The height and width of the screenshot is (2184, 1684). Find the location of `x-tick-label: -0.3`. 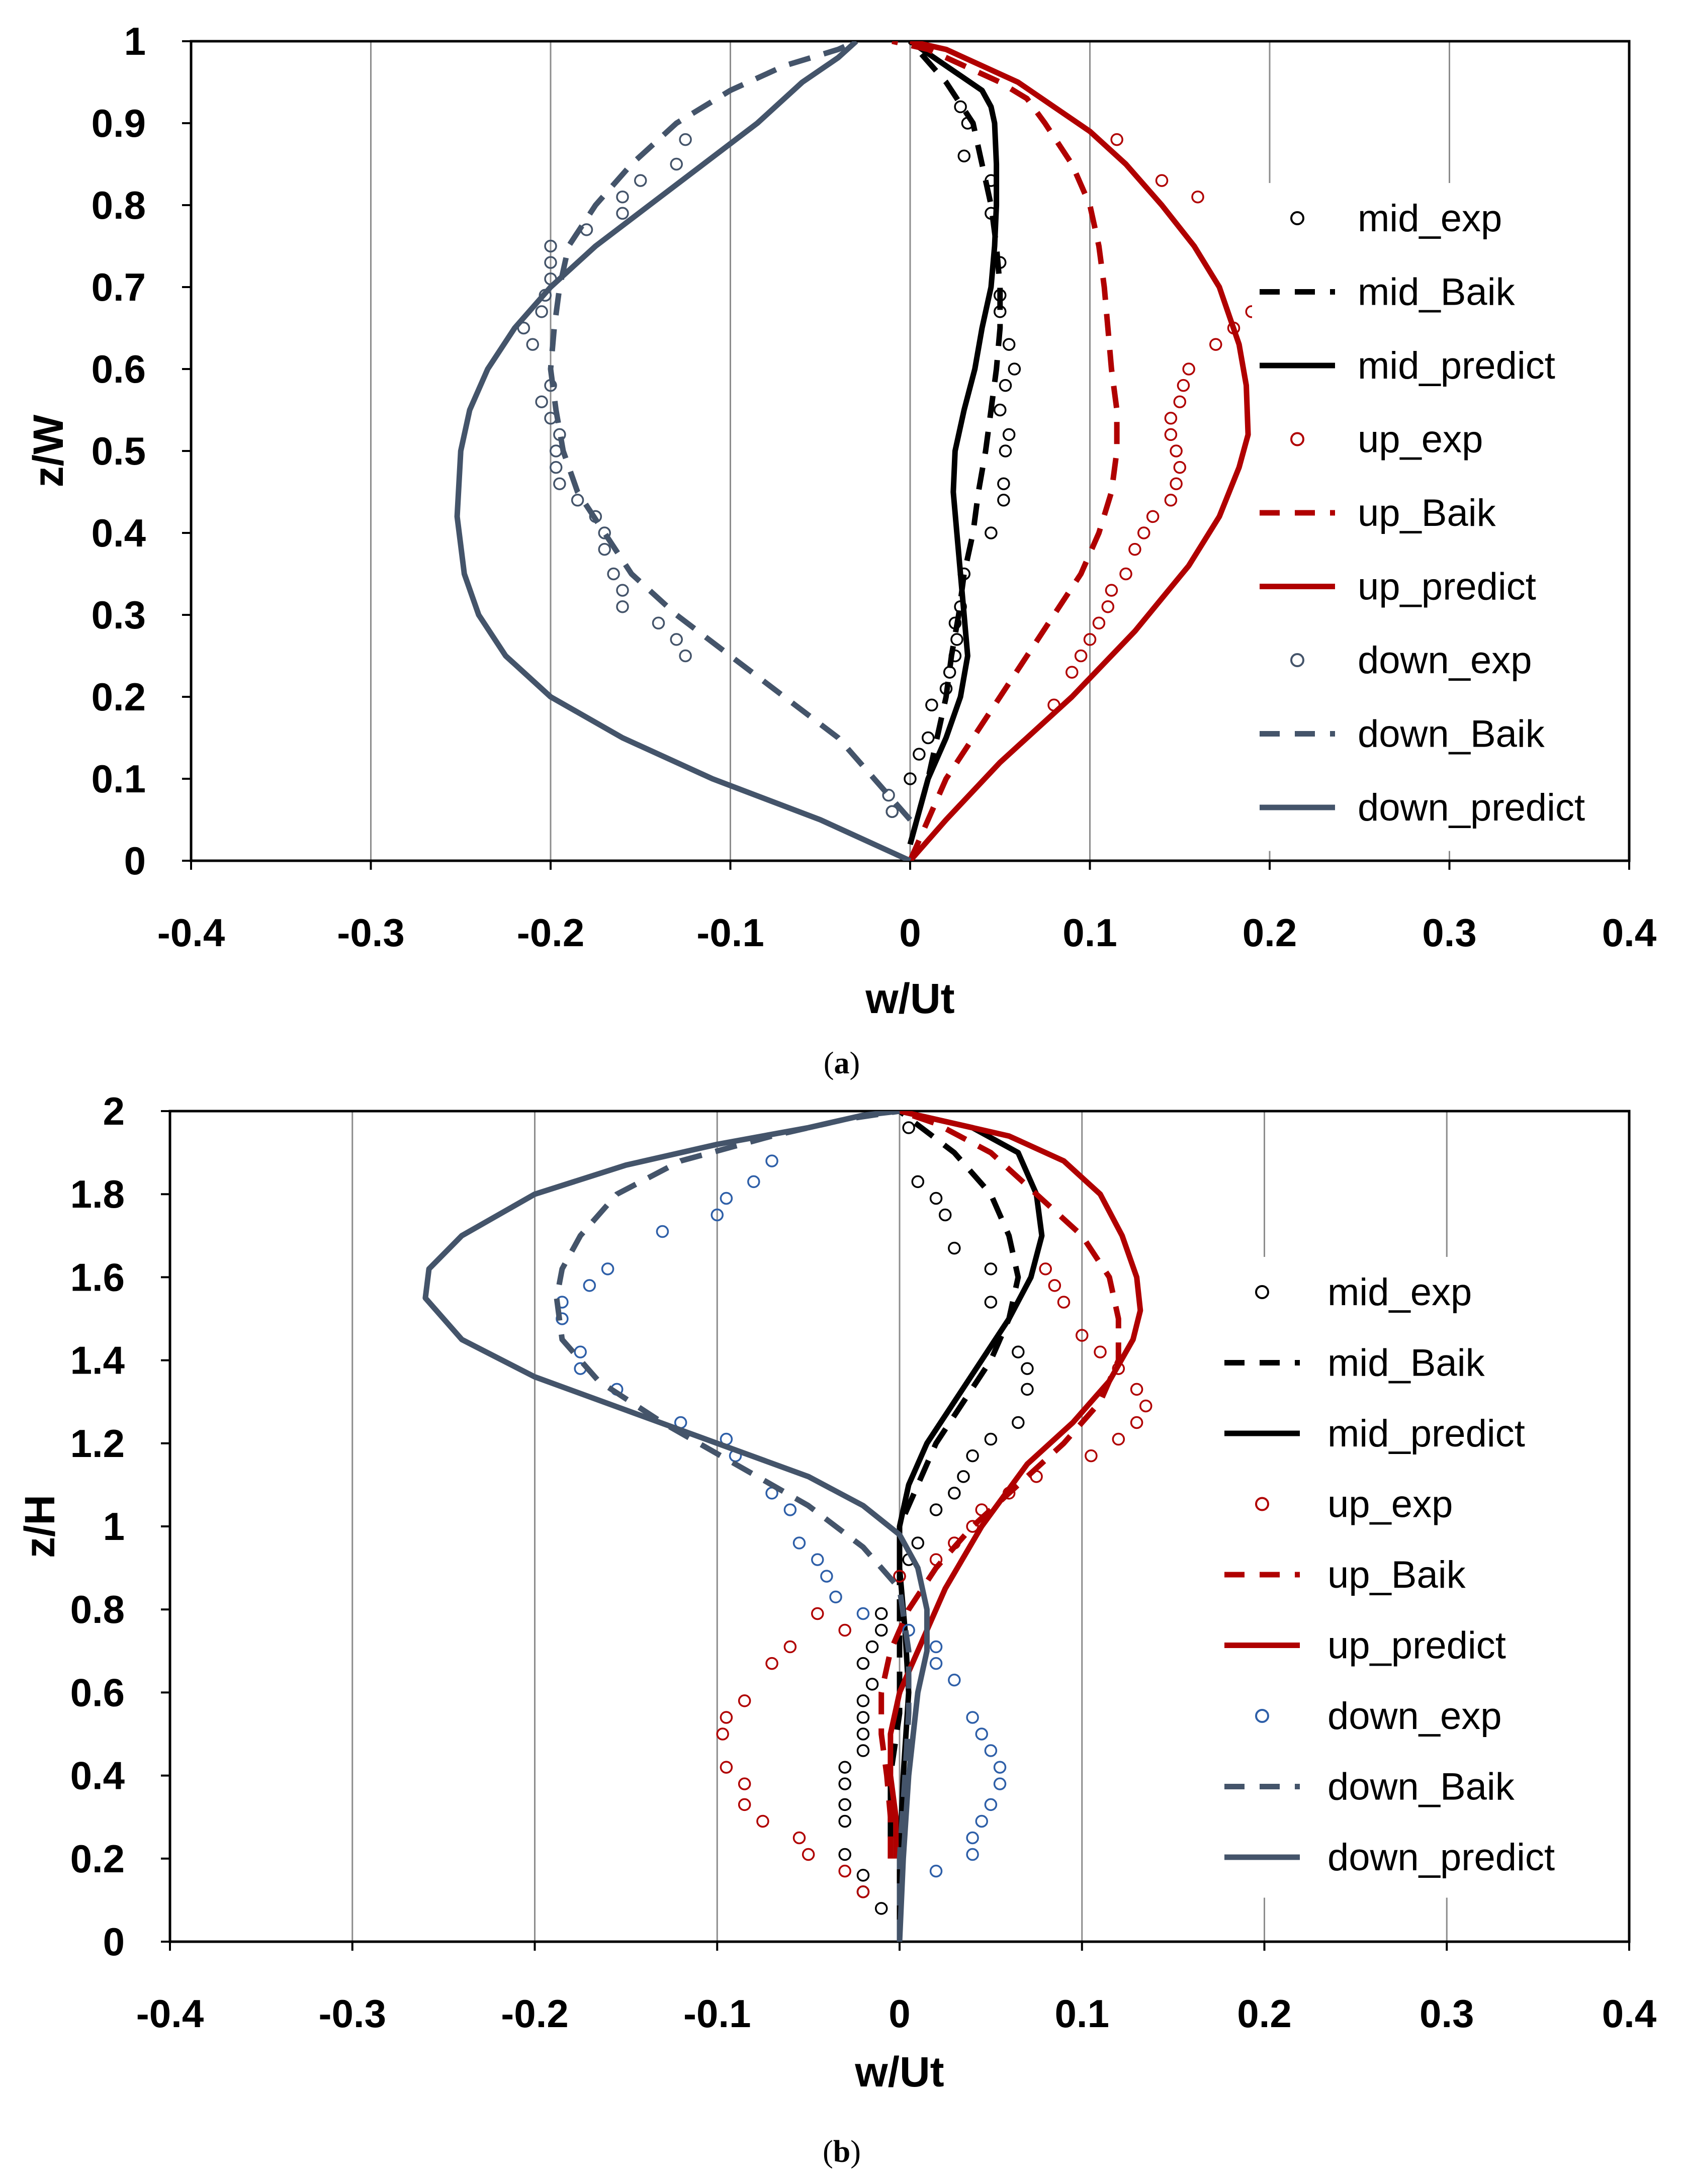

x-tick-label: -0.3 is located at coordinates (370, 933).